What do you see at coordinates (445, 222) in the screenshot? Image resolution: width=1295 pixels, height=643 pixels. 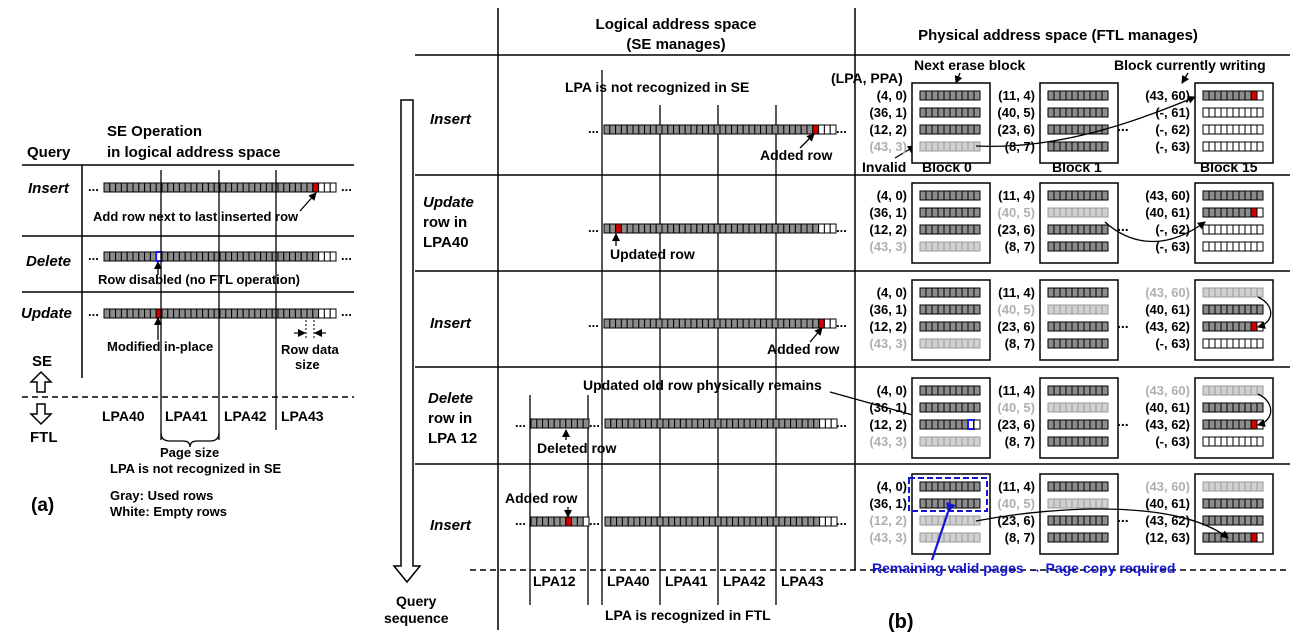 I see `op-update-row-in: row in` at bounding box center [445, 222].